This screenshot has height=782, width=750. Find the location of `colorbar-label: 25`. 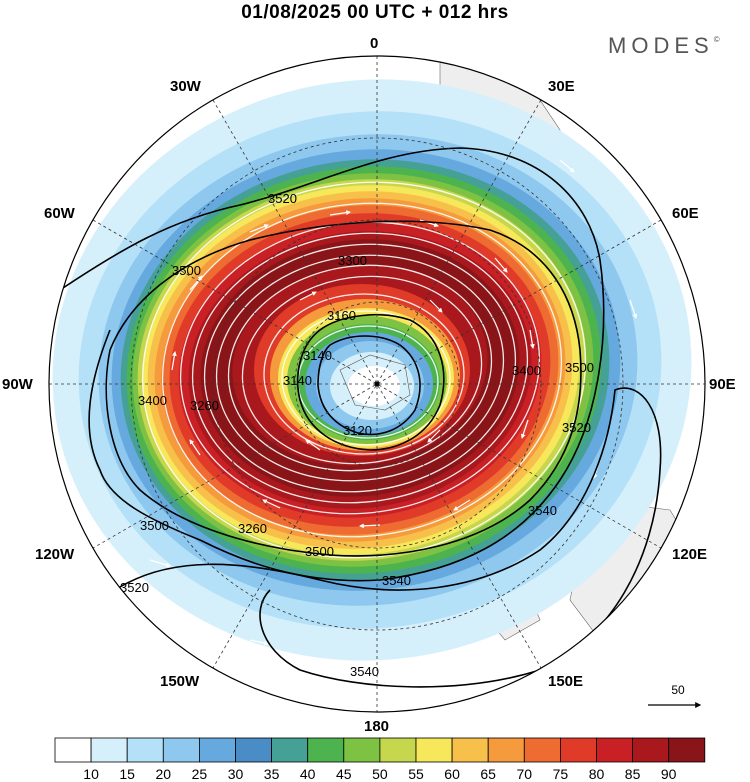

colorbar-label: 25 is located at coordinates (199, 774).